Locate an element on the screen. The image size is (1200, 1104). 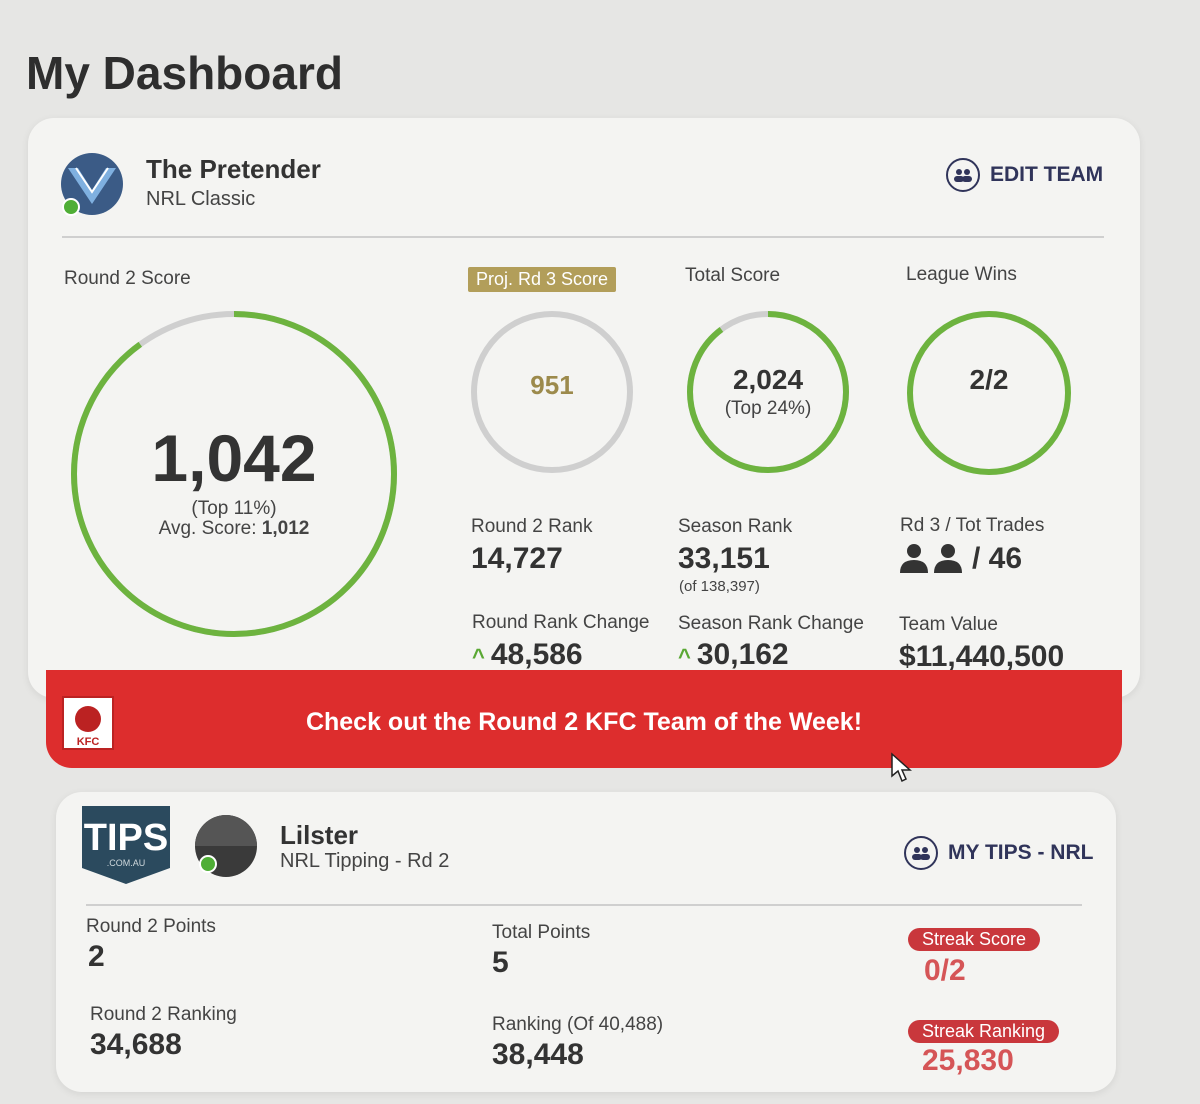
avg-score: Avg. Score: 1,012 is located at coordinates (234, 529).